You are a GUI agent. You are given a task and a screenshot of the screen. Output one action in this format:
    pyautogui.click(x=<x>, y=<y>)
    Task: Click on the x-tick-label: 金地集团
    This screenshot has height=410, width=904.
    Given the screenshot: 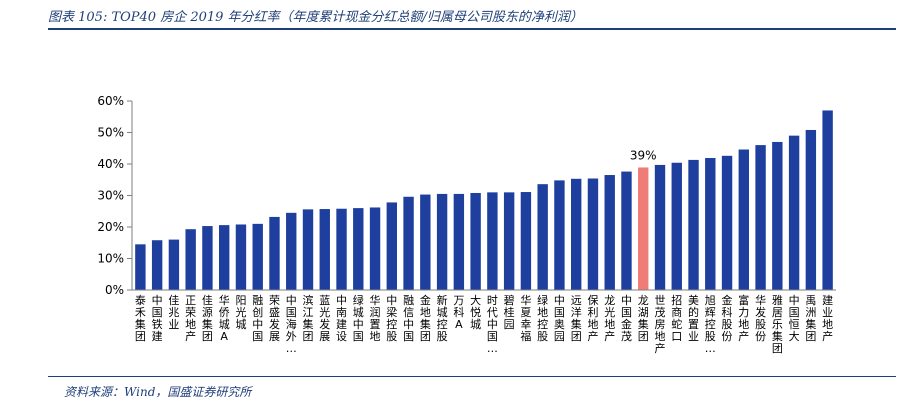 What is the action you would take?
    pyautogui.click(x=425, y=318)
    